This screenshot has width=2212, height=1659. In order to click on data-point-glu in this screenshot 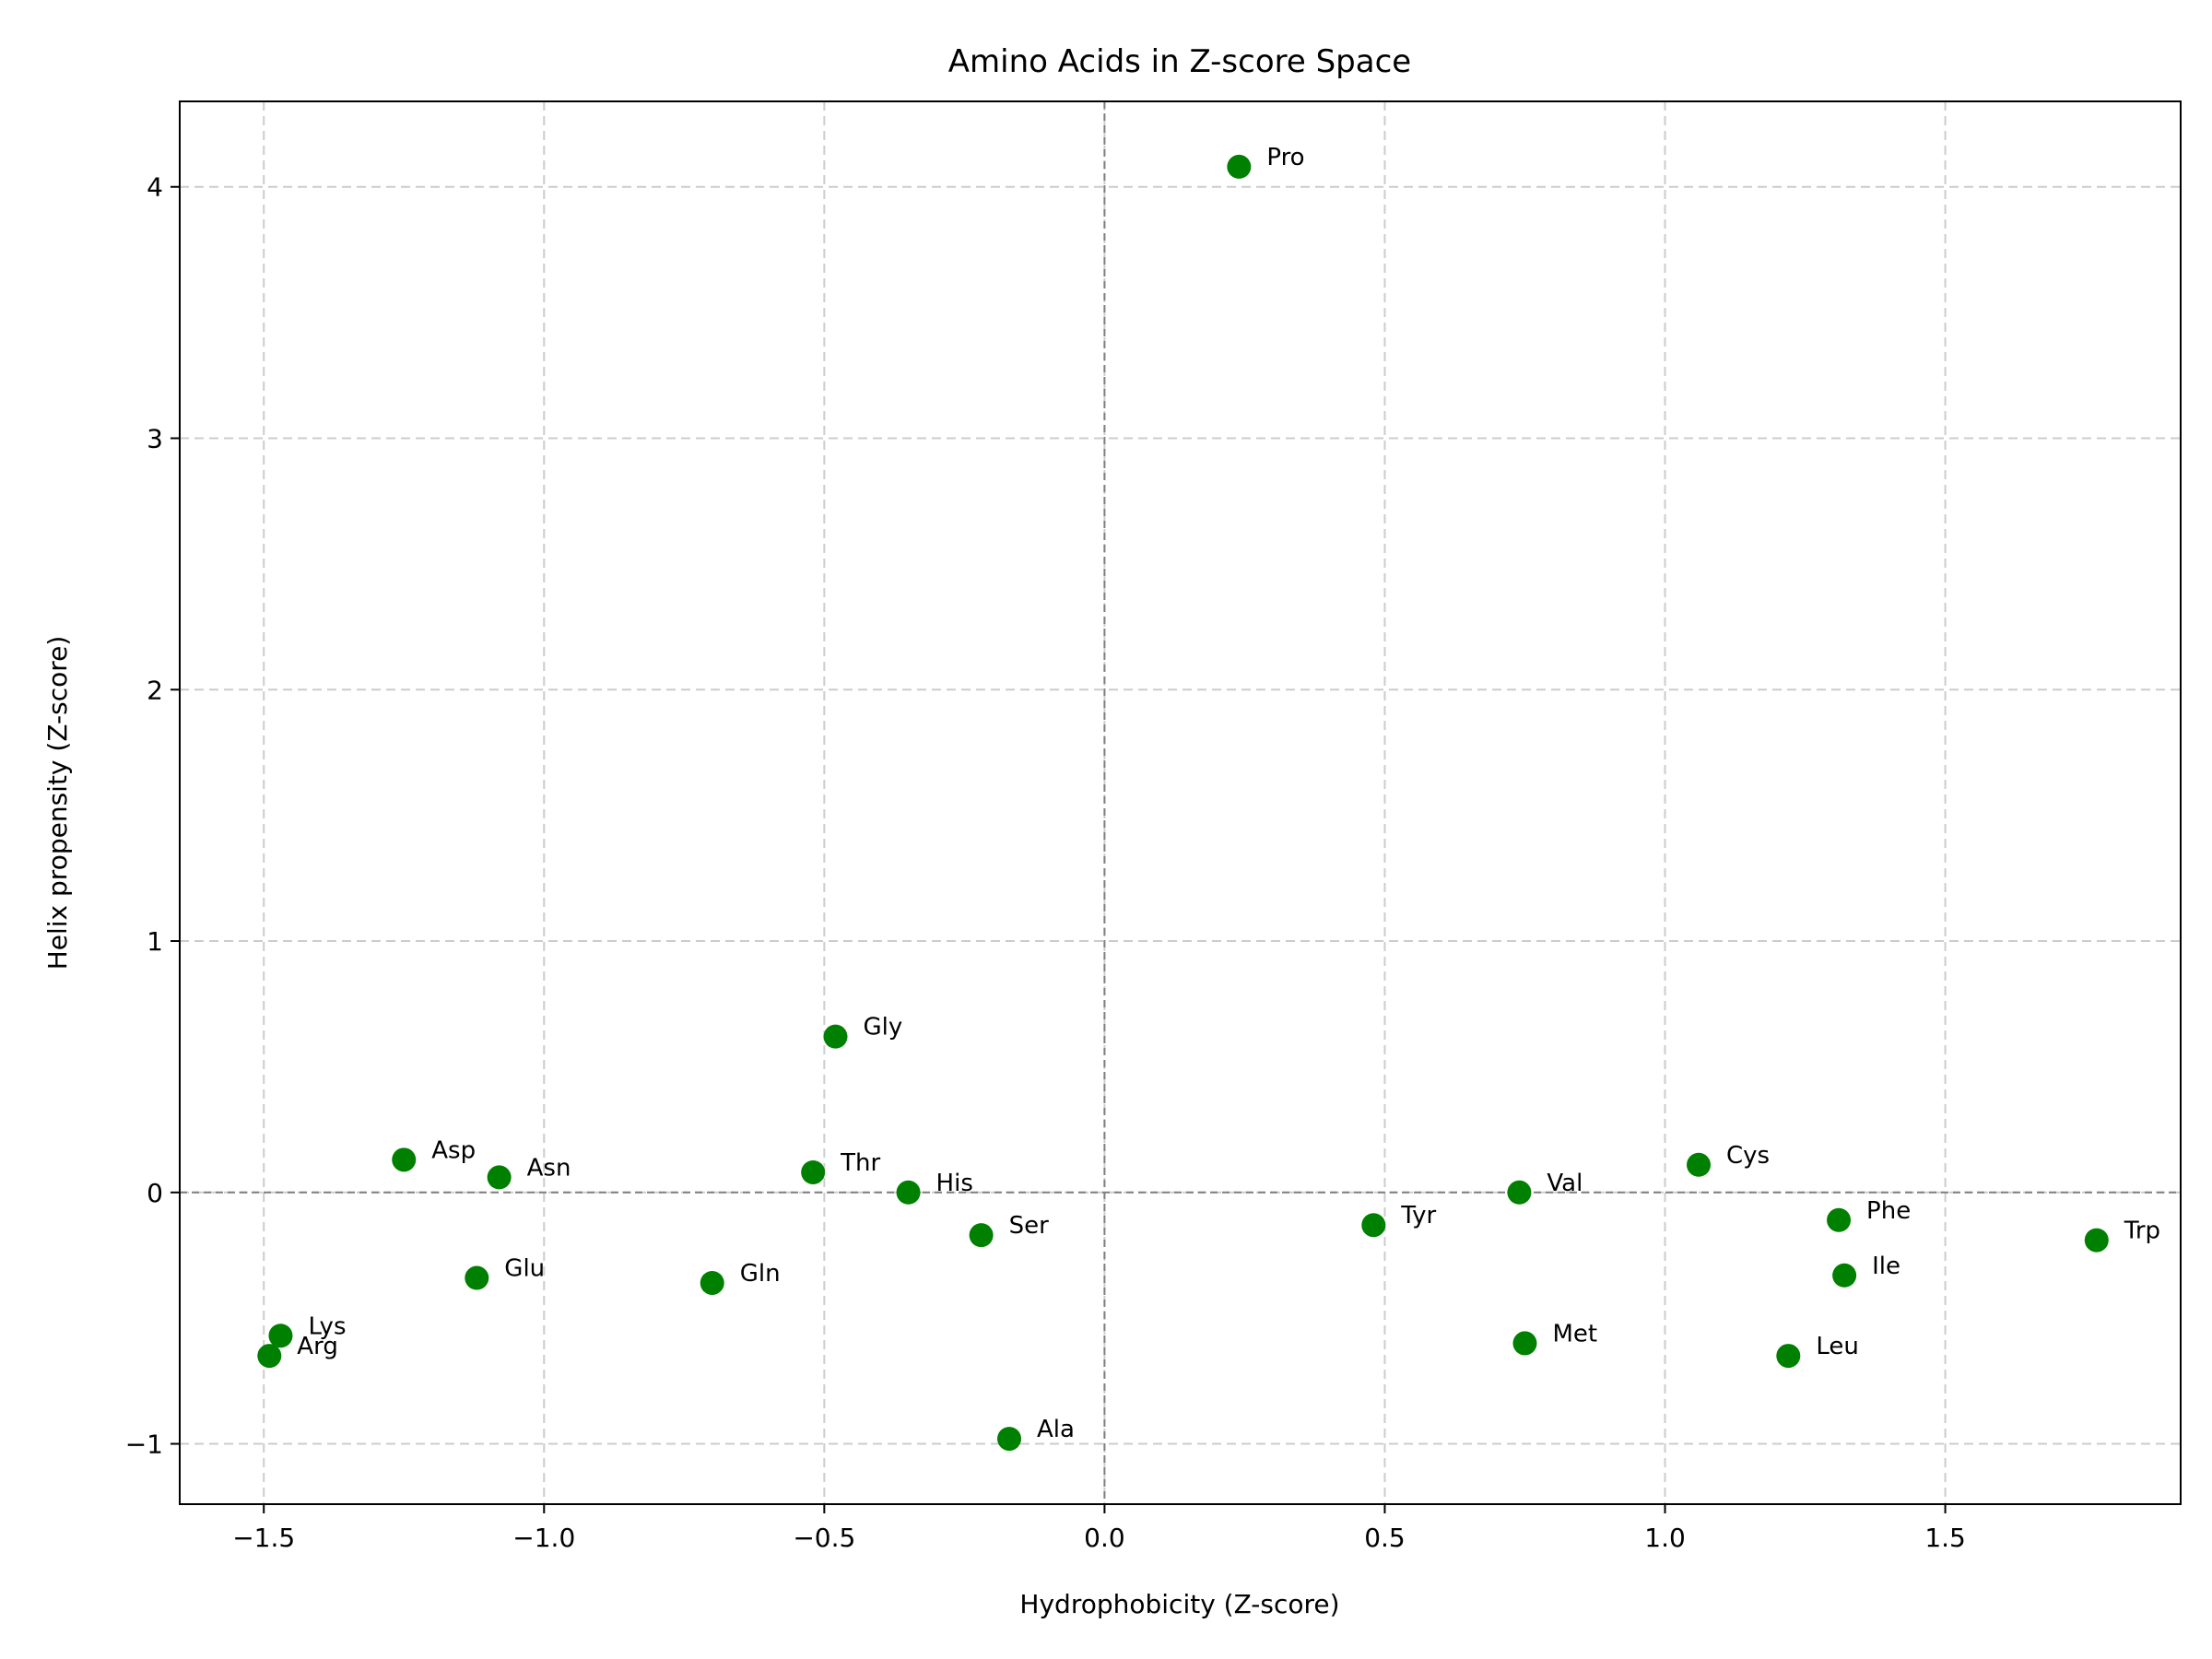, I will do `click(477, 1277)`.